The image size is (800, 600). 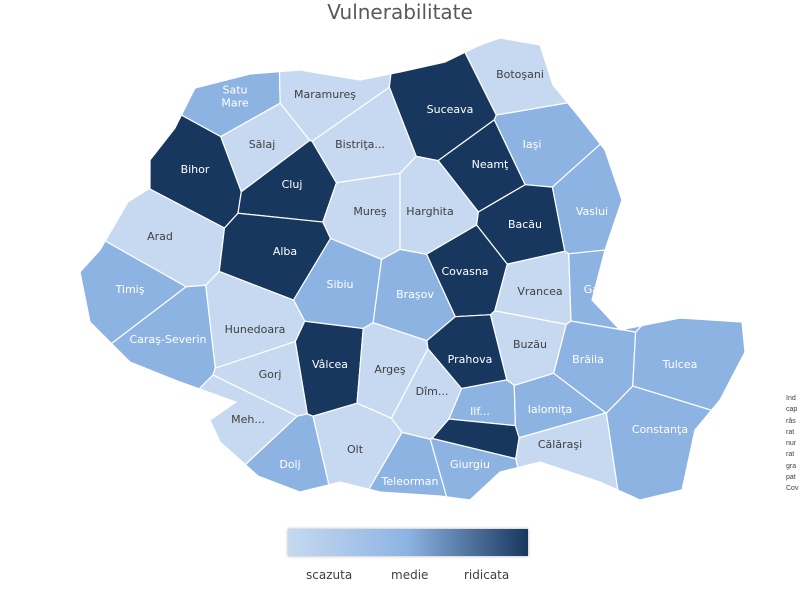 What do you see at coordinates (235, 97) in the screenshot?
I see `county-label: Satu Mare` at bounding box center [235, 97].